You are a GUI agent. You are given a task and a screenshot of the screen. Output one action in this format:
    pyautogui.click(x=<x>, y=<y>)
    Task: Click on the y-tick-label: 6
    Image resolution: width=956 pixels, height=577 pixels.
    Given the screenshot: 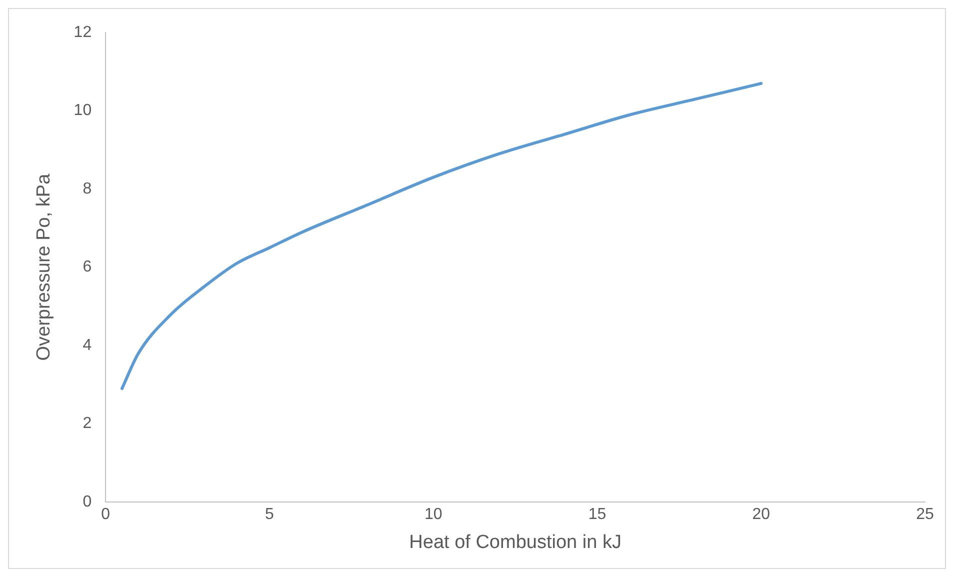 What is the action you would take?
    pyautogui.click(x=87, y=267)
    